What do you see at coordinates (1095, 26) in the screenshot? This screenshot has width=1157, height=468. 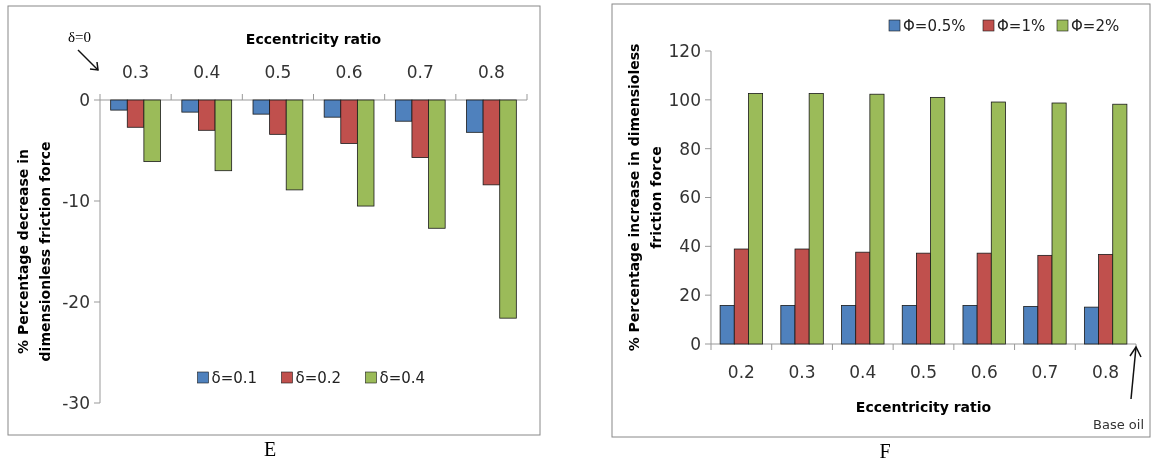 I see `legend-label: Φ=2%` at bounding box center [1095, 26].